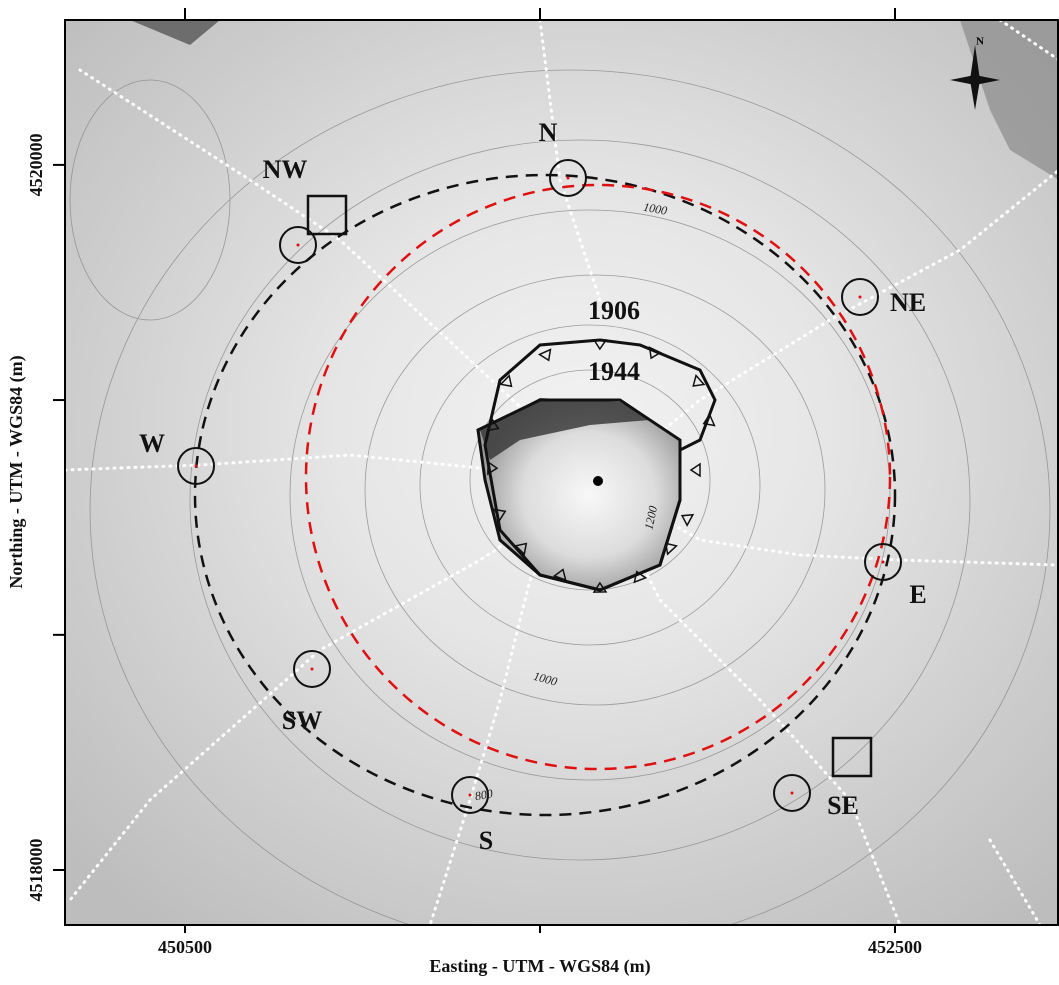 The height and width of the screenshot is (985, 1059). What do you see at coordinates (980, 42) in the screenshot?
I see `north-label: N` at bounding box center [980, 42].